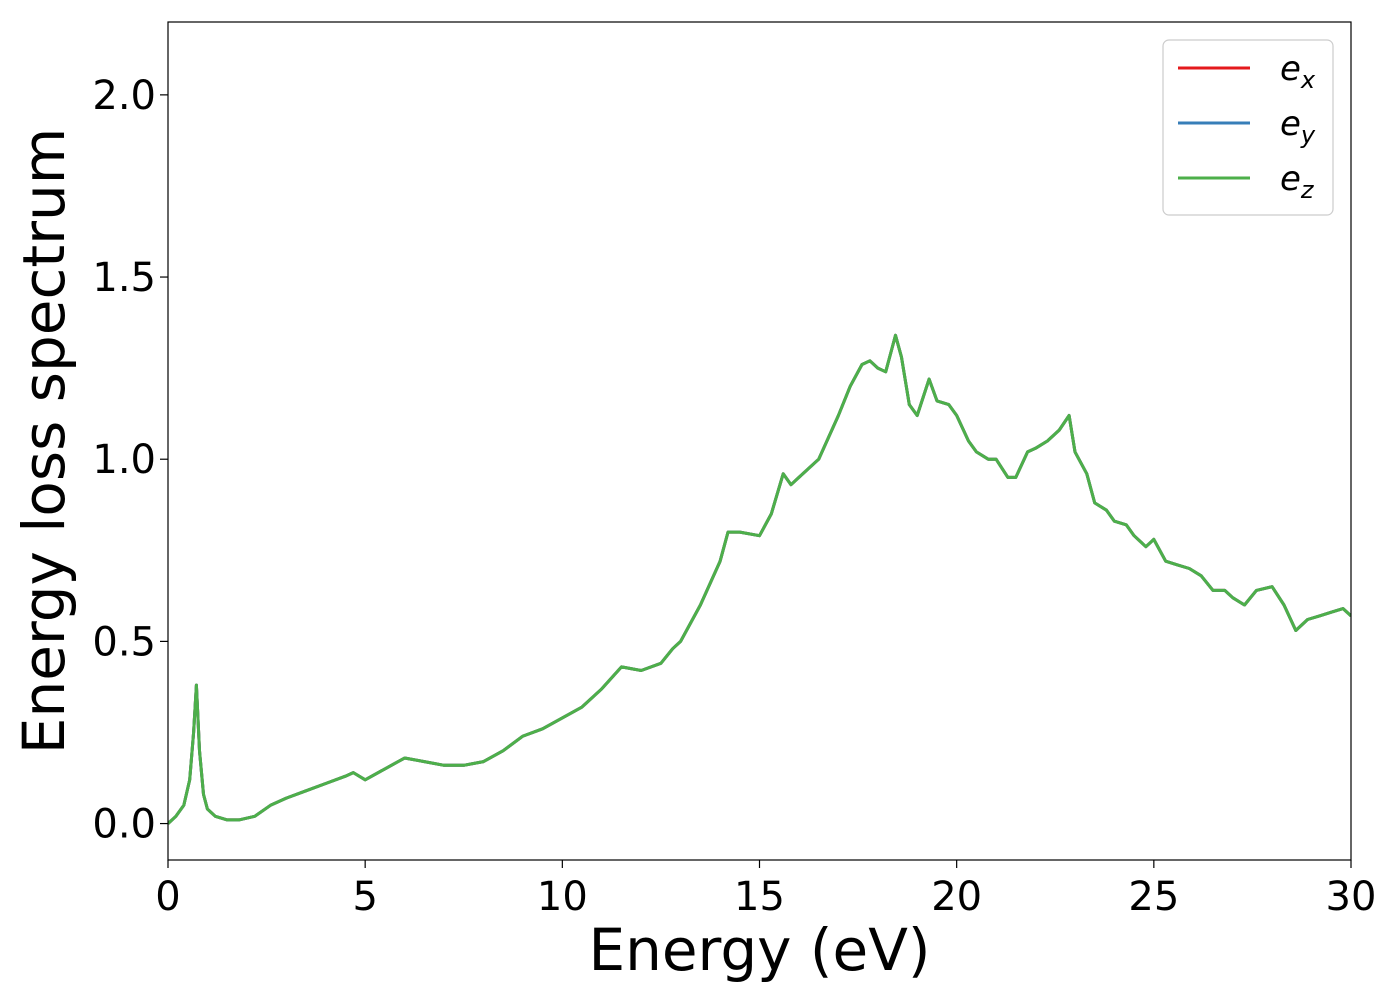 This screenshot has height=1000, width=1400. What do you see at coordinates (1298, 71) in the screenshot?
I see `legend-label-e-x: ex` at bounding box center [1298, 71].